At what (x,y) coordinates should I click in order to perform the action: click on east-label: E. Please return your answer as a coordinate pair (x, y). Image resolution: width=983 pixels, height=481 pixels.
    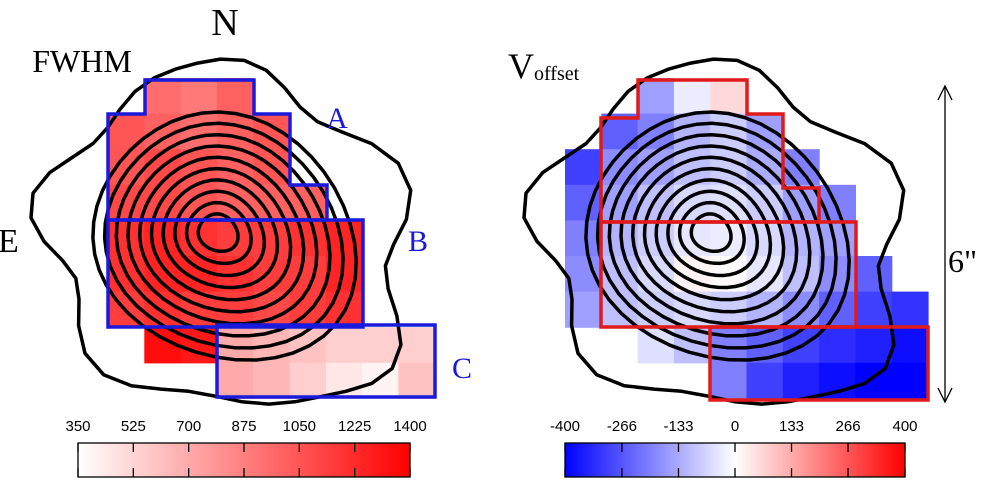
    Looking at the image, I should click on (9, 241).